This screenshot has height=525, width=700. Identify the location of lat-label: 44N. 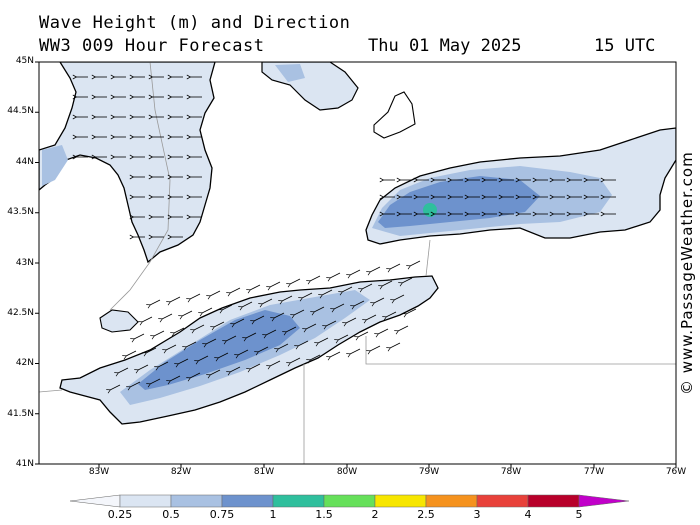
(24, 161).